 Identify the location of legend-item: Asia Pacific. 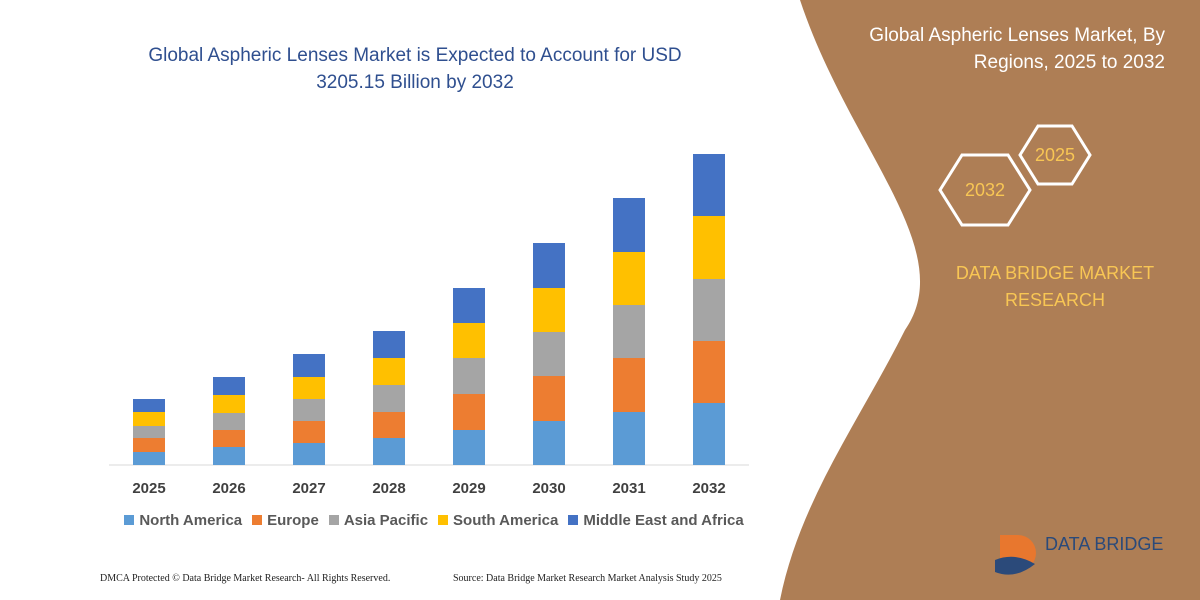
(378, 520).